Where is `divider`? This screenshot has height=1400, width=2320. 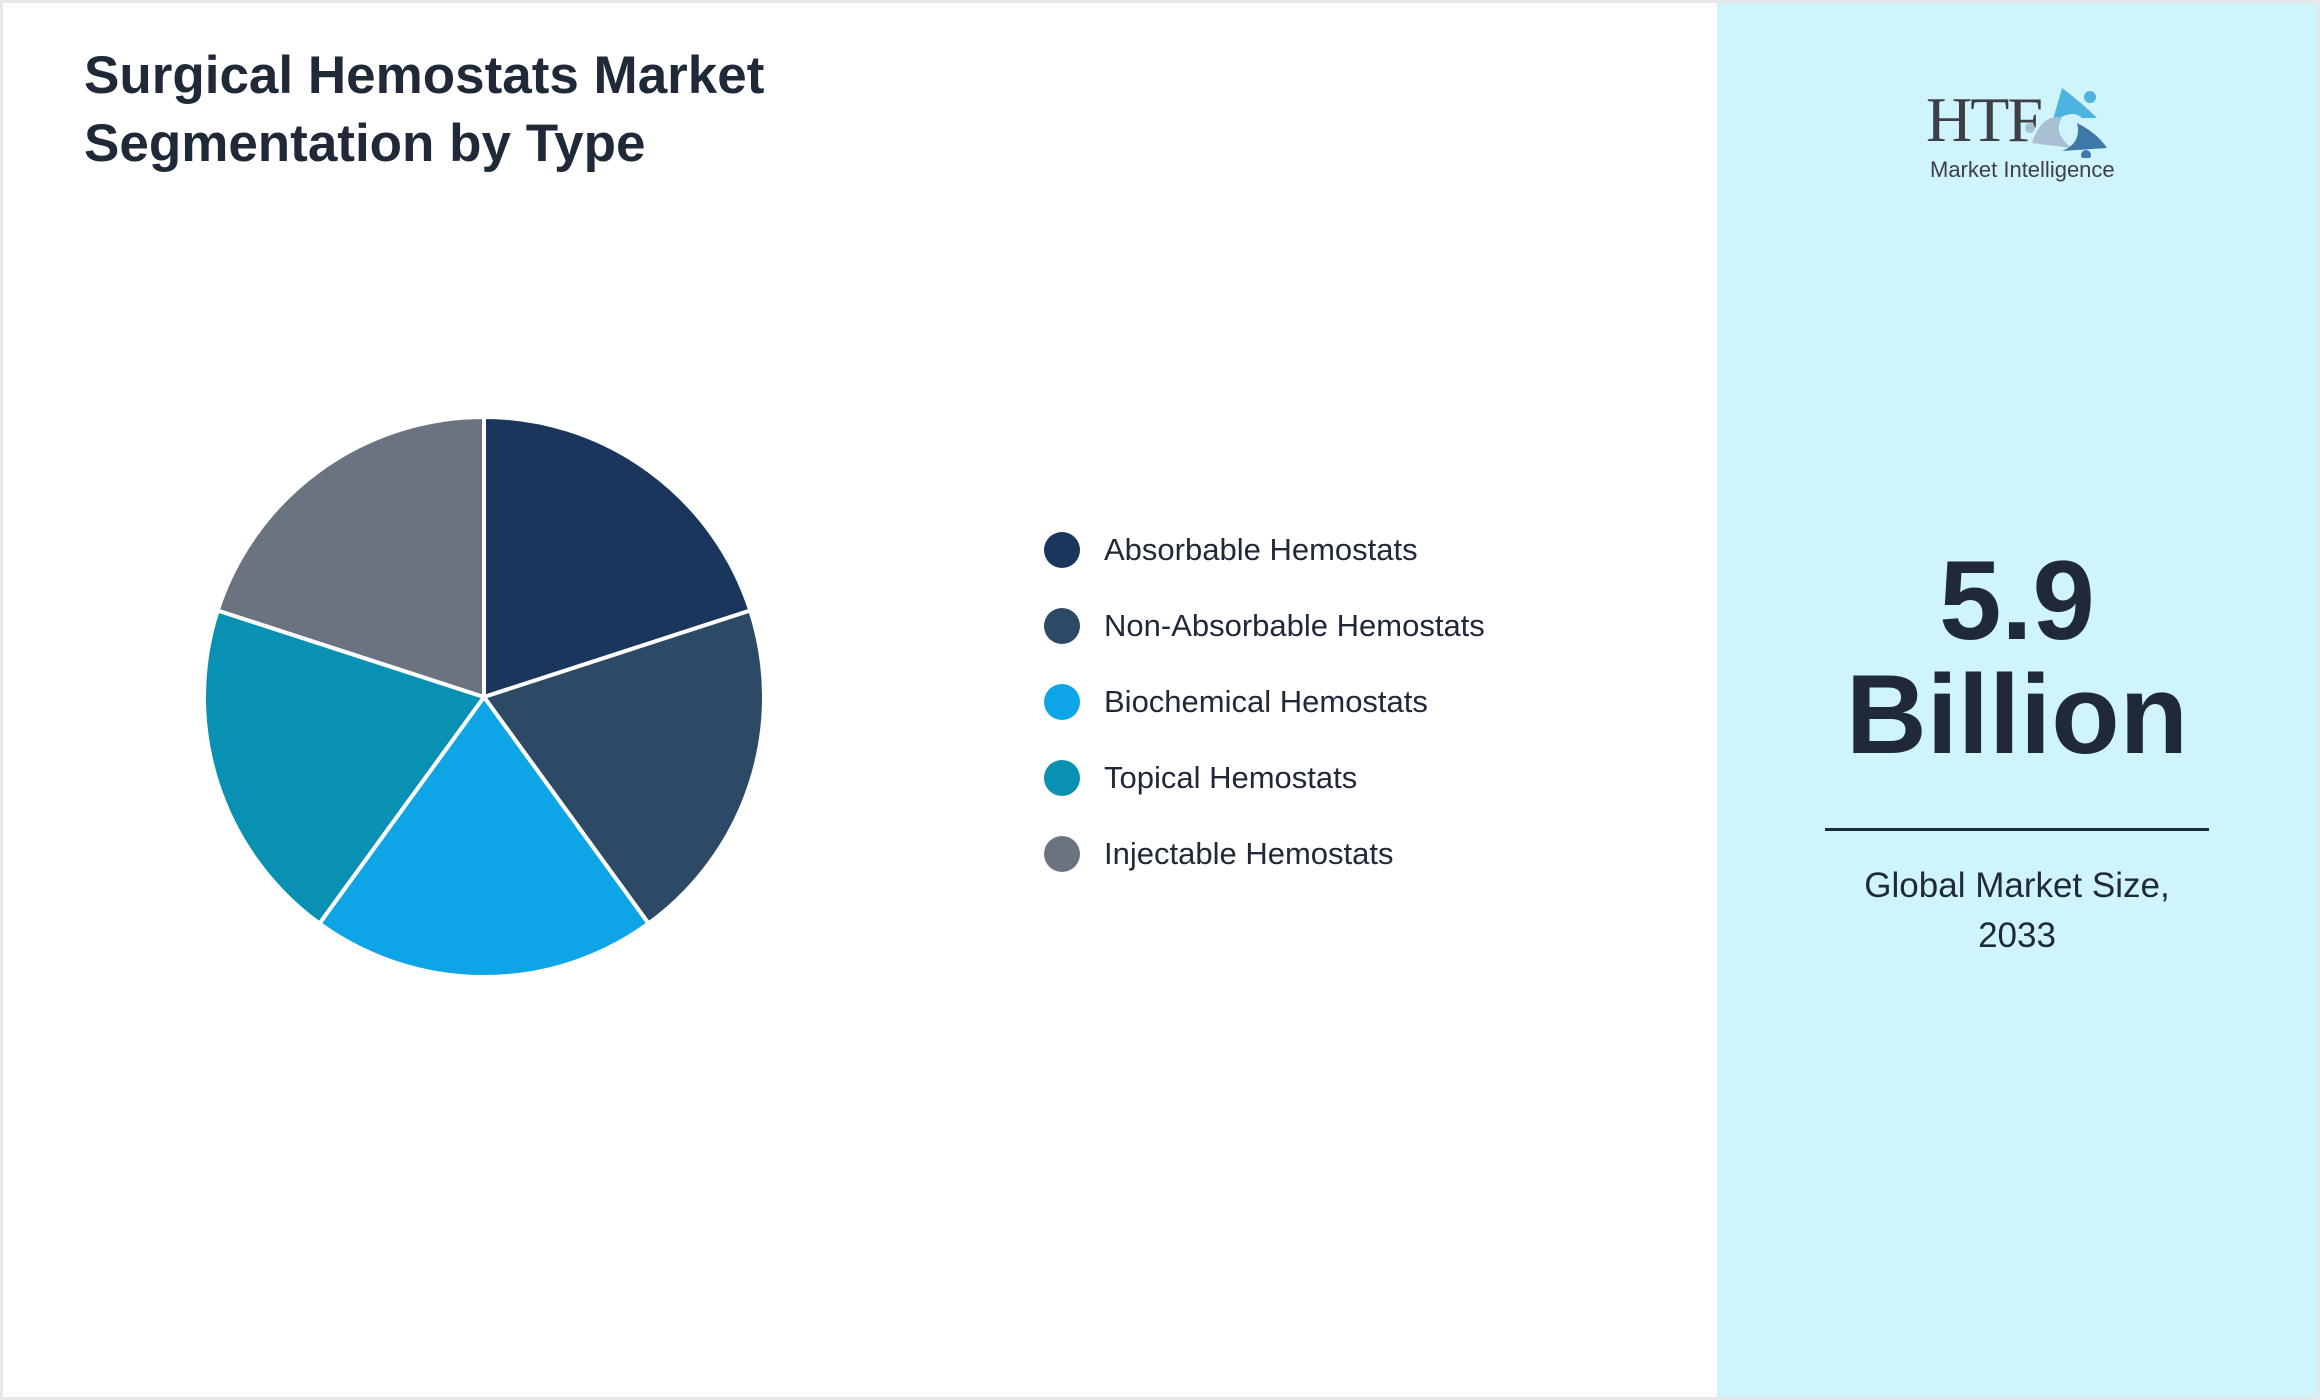 divider is located at coordinates (2017, 829).